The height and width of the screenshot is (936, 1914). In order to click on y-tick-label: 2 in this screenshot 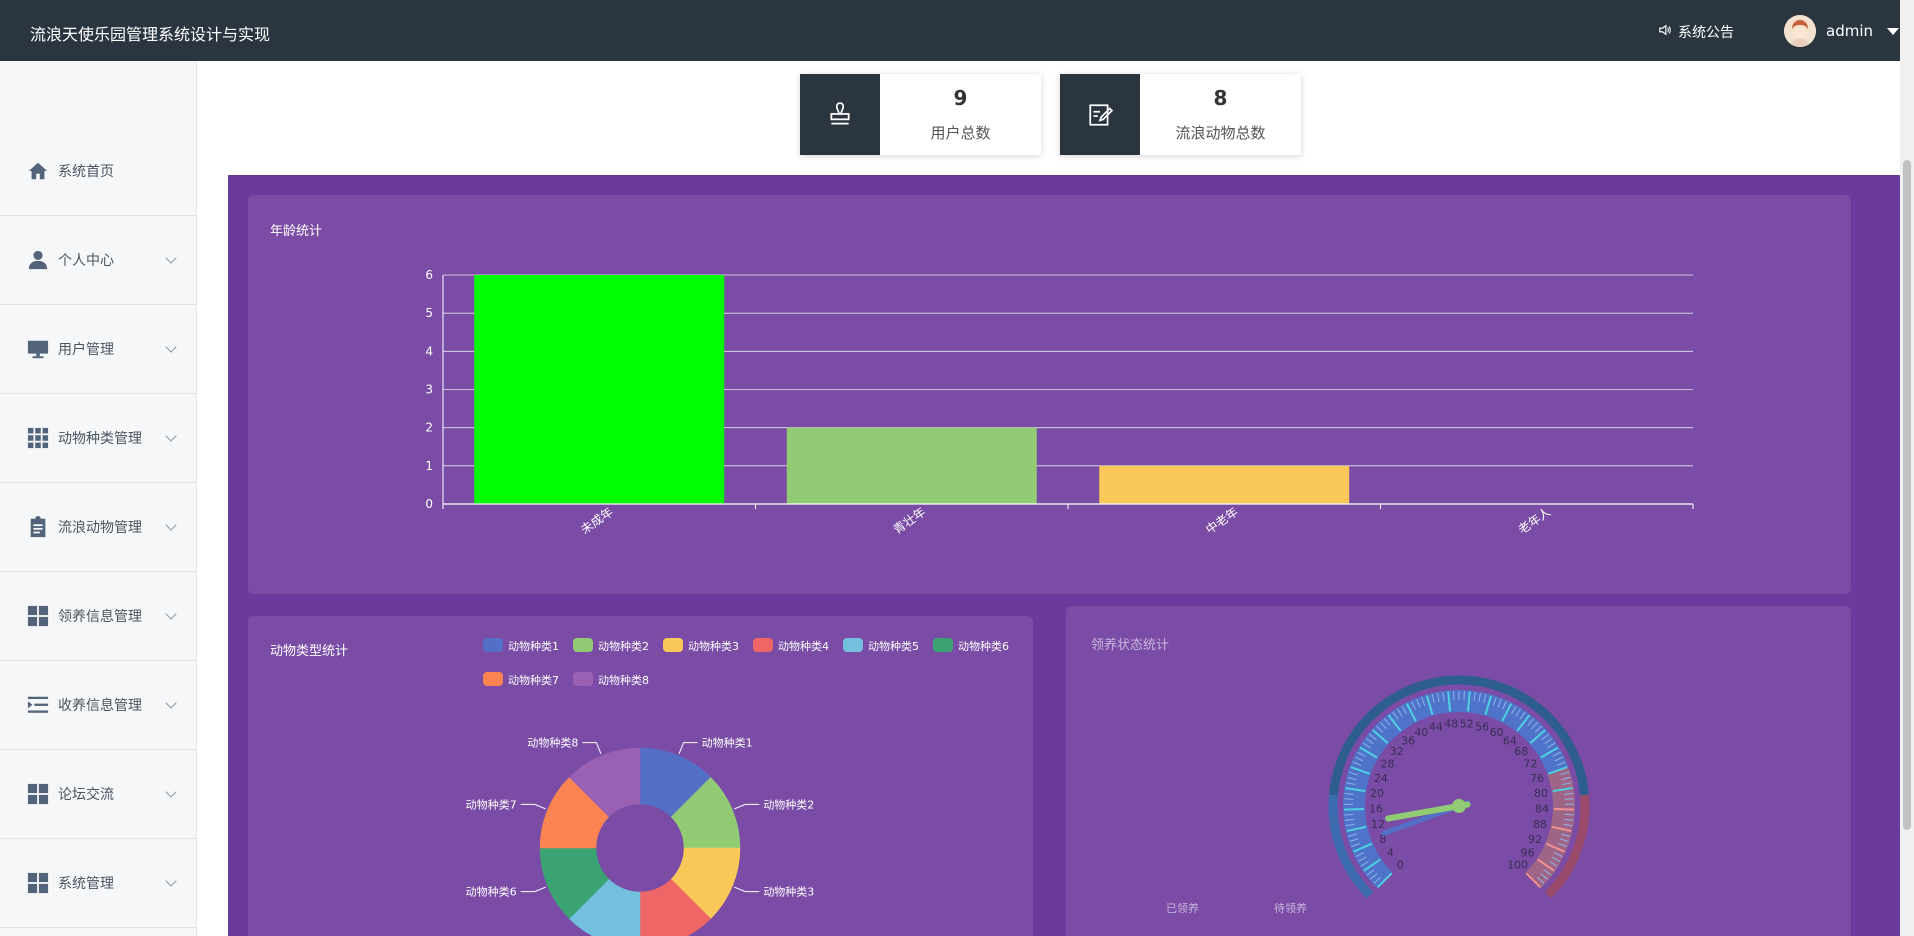, I will do `click(429, 428)`.